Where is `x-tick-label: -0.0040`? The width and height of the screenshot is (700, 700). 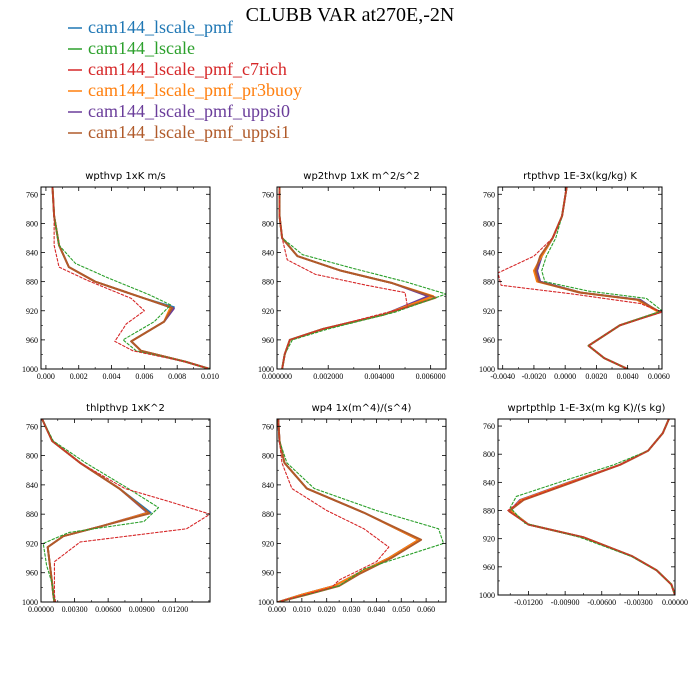
x-tick-label: -0.0040 is located at coordinates (502, 376).